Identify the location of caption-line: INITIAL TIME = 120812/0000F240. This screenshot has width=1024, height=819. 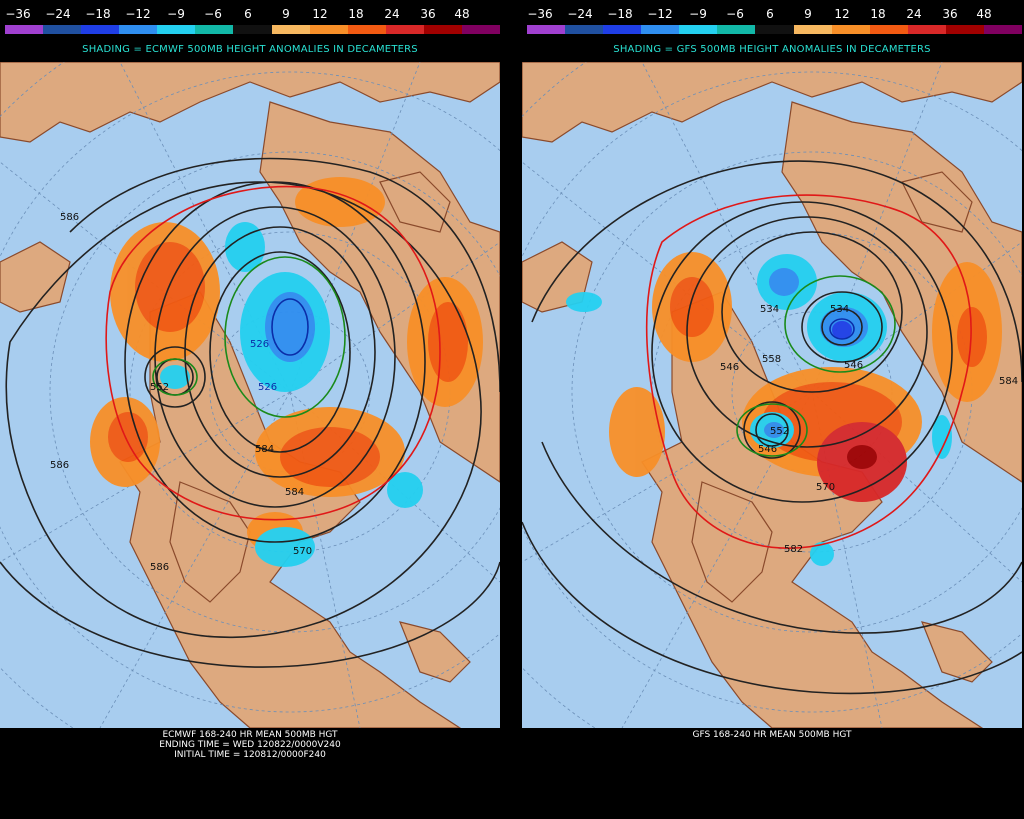
(250, 755).